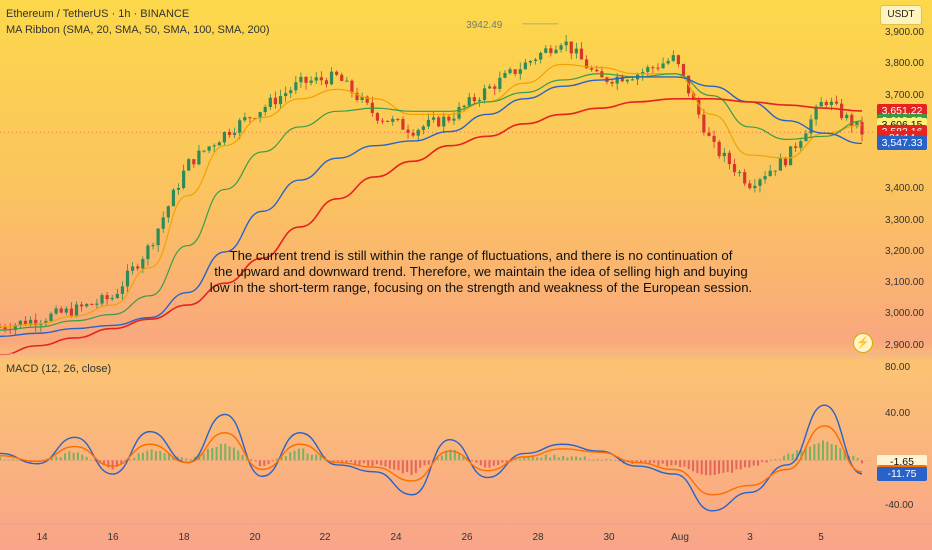  What do you see at coordinates (904, 32) in the screenshot?
I see `price-axis-label: 3,900.00` at bounding box center [904, 32].